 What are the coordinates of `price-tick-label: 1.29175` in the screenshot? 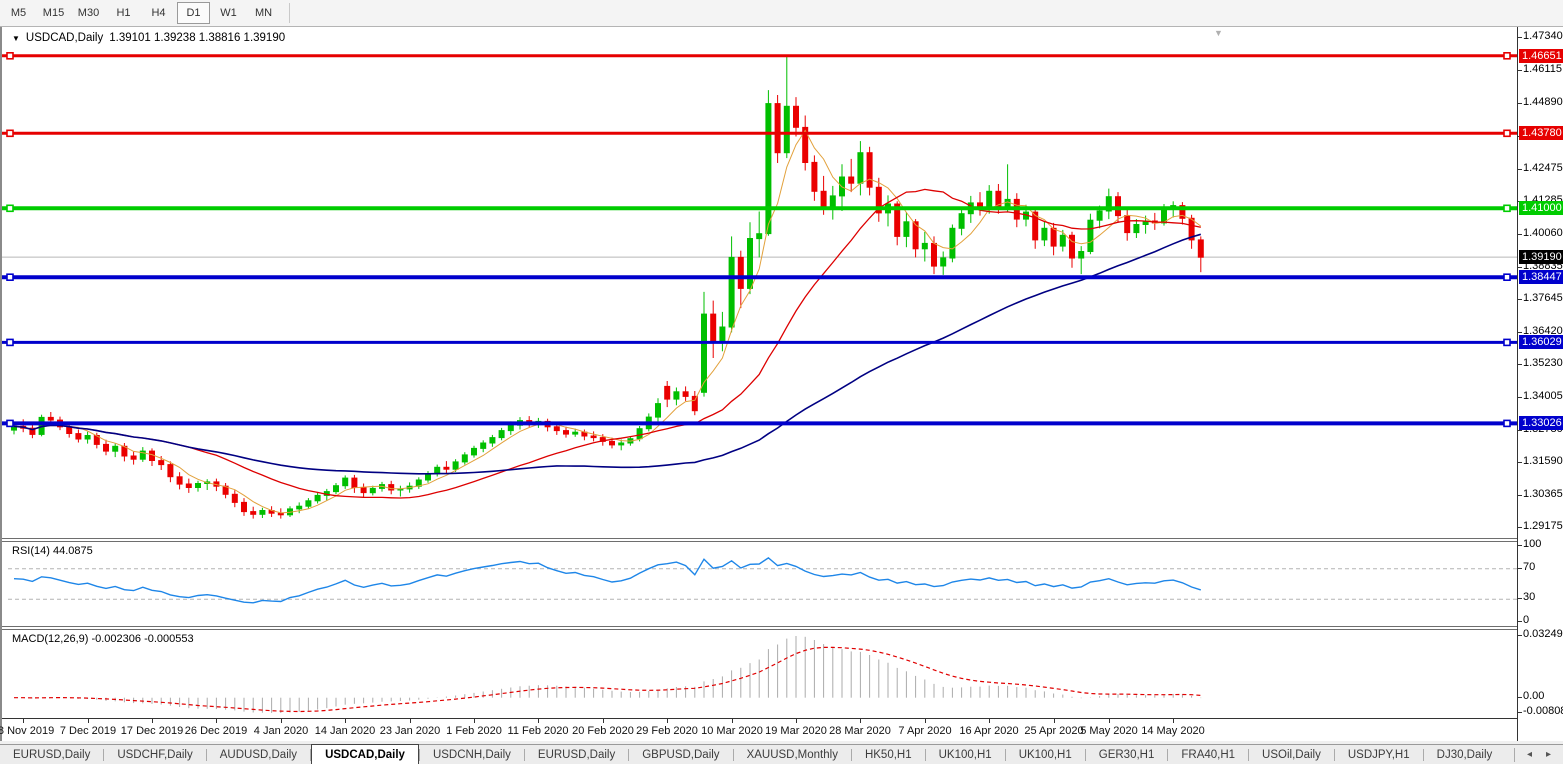 It's located at (1543, 526).